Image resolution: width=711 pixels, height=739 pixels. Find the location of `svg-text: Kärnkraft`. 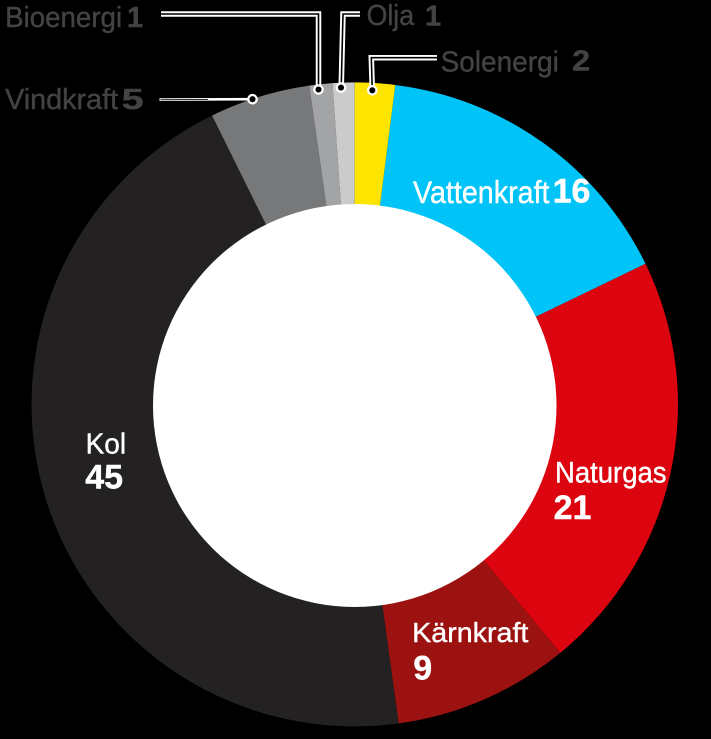

svg-text: Kärnkraft is located at coordinates (470, 632).